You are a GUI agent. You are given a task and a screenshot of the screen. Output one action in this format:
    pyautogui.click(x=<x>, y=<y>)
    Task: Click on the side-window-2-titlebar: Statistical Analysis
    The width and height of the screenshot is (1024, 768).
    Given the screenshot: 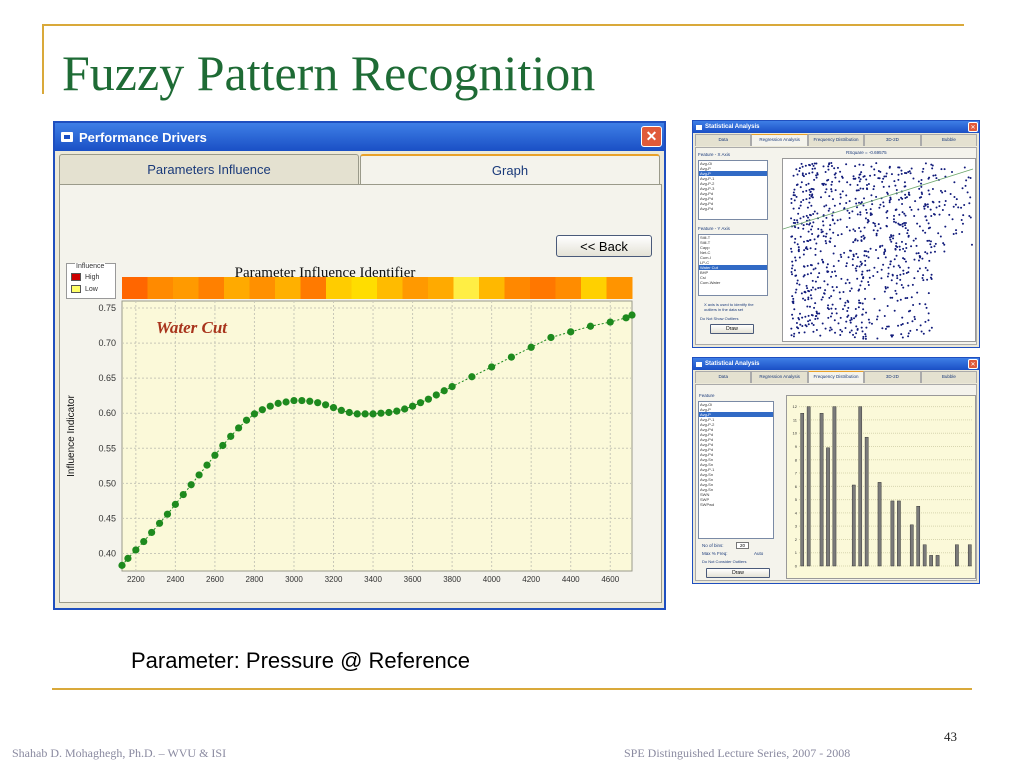 What is the action you would take?
    pyautogui.click(x=836, y=364)
    